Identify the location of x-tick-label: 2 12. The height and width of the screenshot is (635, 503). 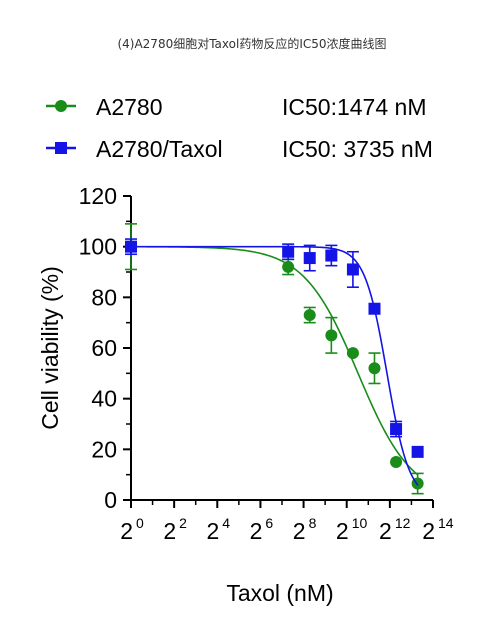
(395, 529).